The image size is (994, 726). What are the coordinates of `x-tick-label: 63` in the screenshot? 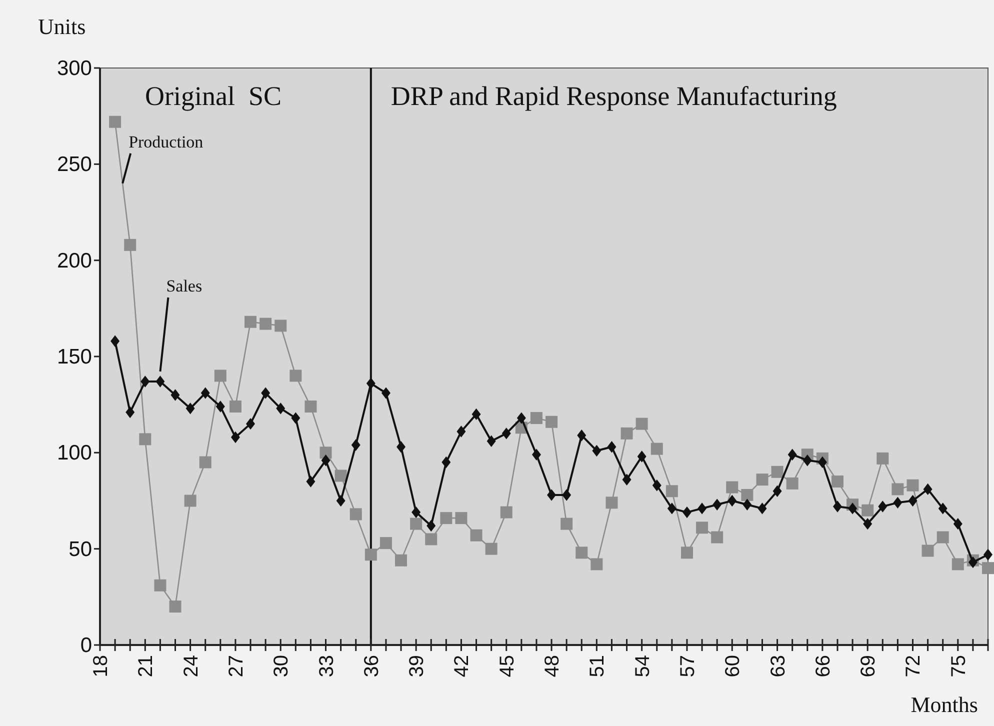 It's located at (778, 666).